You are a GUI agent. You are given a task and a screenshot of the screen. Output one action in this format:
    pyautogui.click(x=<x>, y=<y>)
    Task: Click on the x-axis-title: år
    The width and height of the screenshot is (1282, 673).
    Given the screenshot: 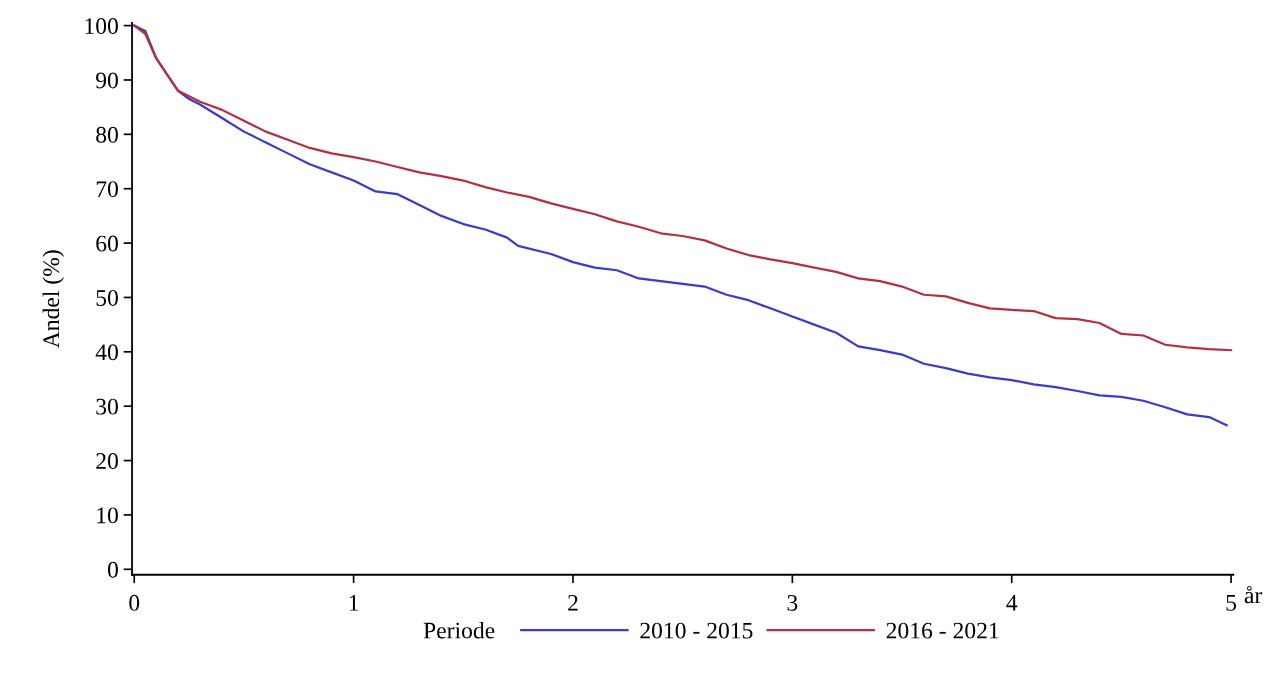 What is the action you would take?
    pyautogui.click(x=1253, y=594)
    